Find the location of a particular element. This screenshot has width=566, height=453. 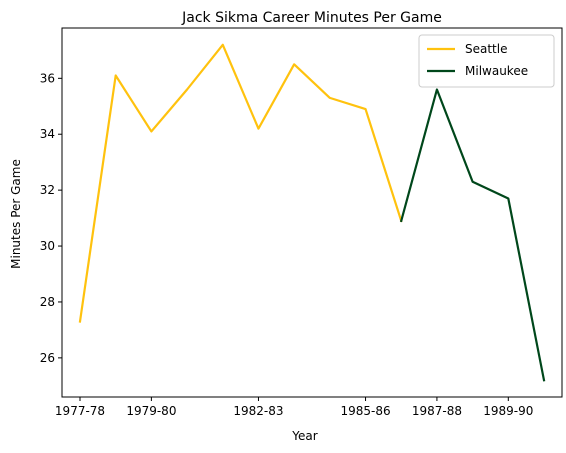

x-tick-label: 1985-86 is located at coordinates (365, 411).